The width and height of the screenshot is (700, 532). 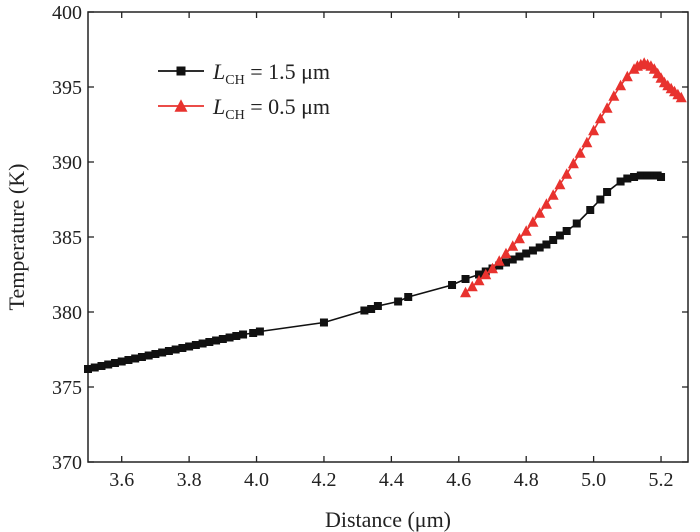 I want to click on y-tick-label: 370, so click(x=67, y=463).